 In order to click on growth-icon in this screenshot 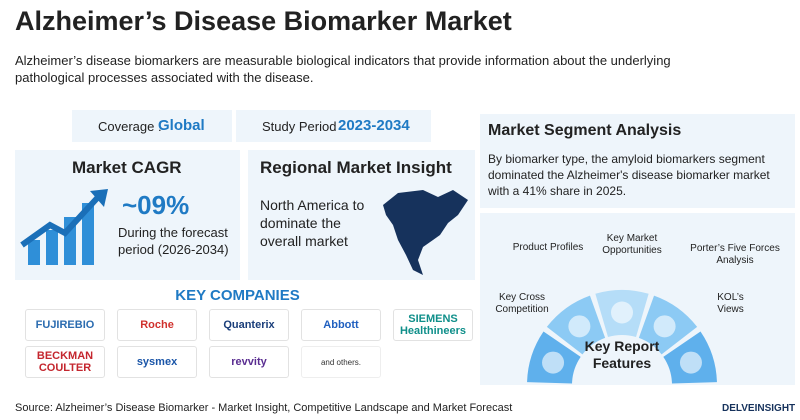, I will do `click(64, 227)`.